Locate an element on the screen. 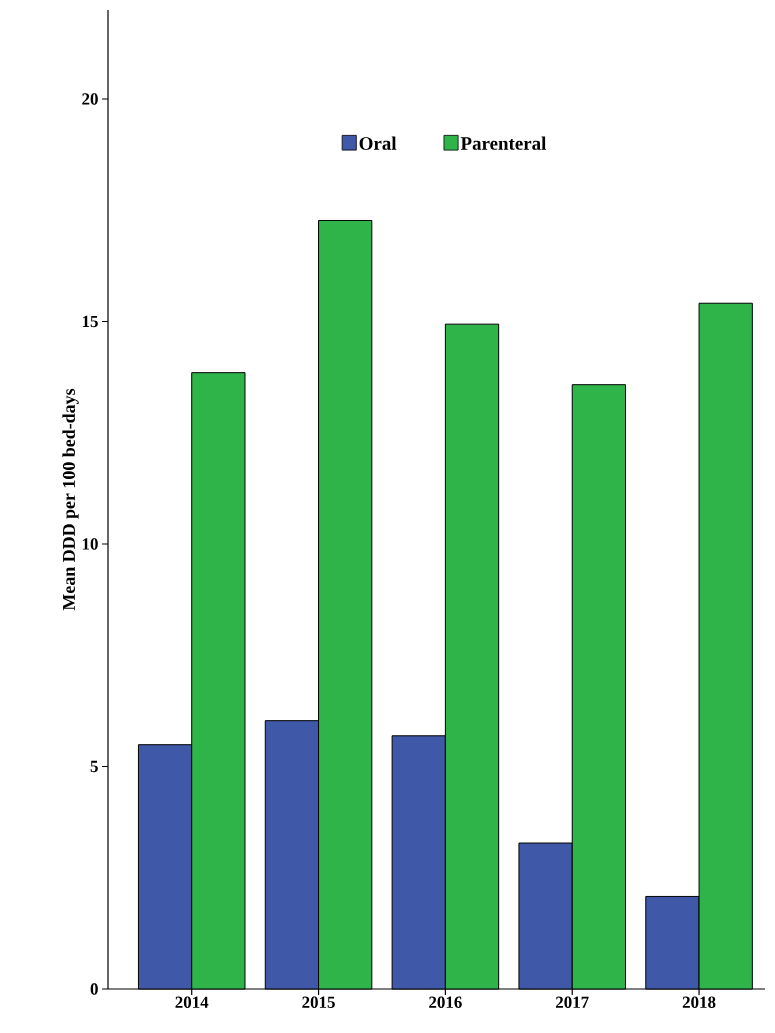  y-tick-label: 15 is located at coordinates (90, 321).